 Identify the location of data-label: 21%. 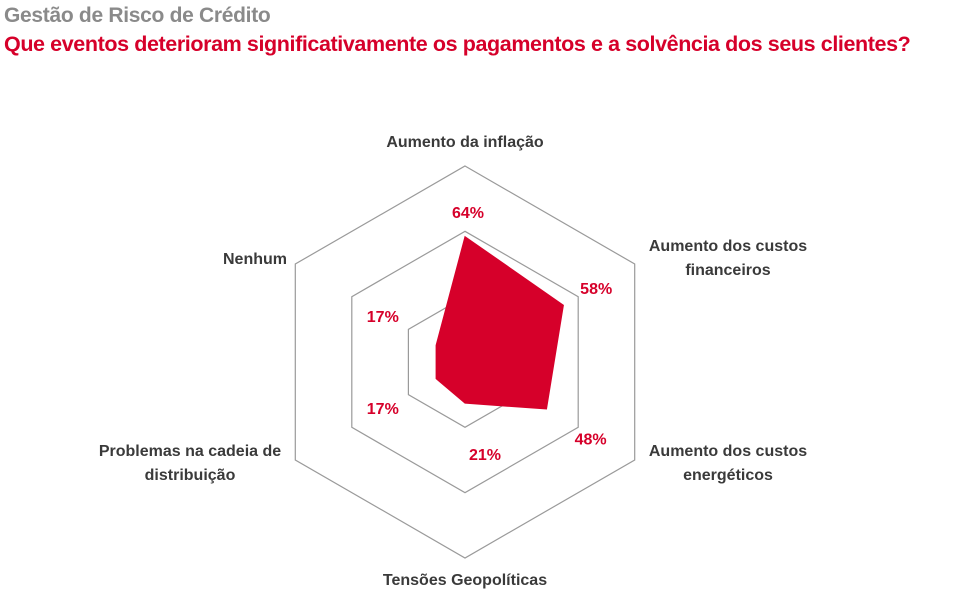
(485, 455).